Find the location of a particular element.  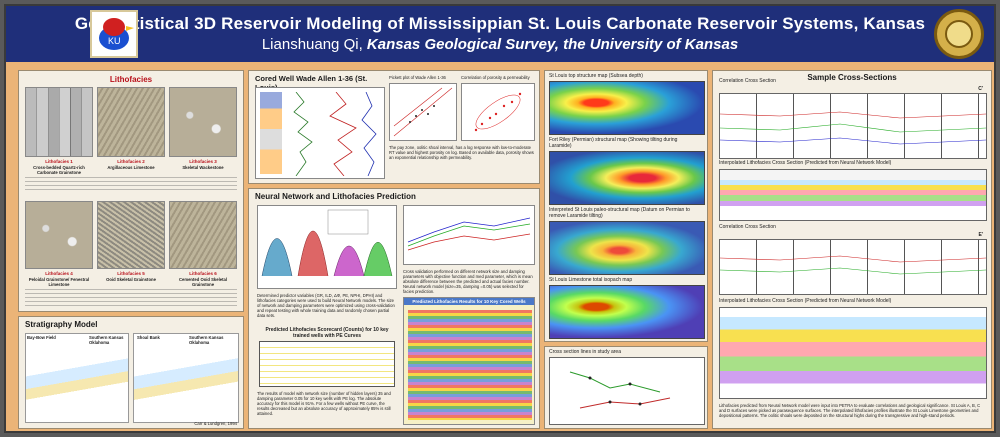

map-title-5: Cross section lines in study area is located at coordinates (585, 352).